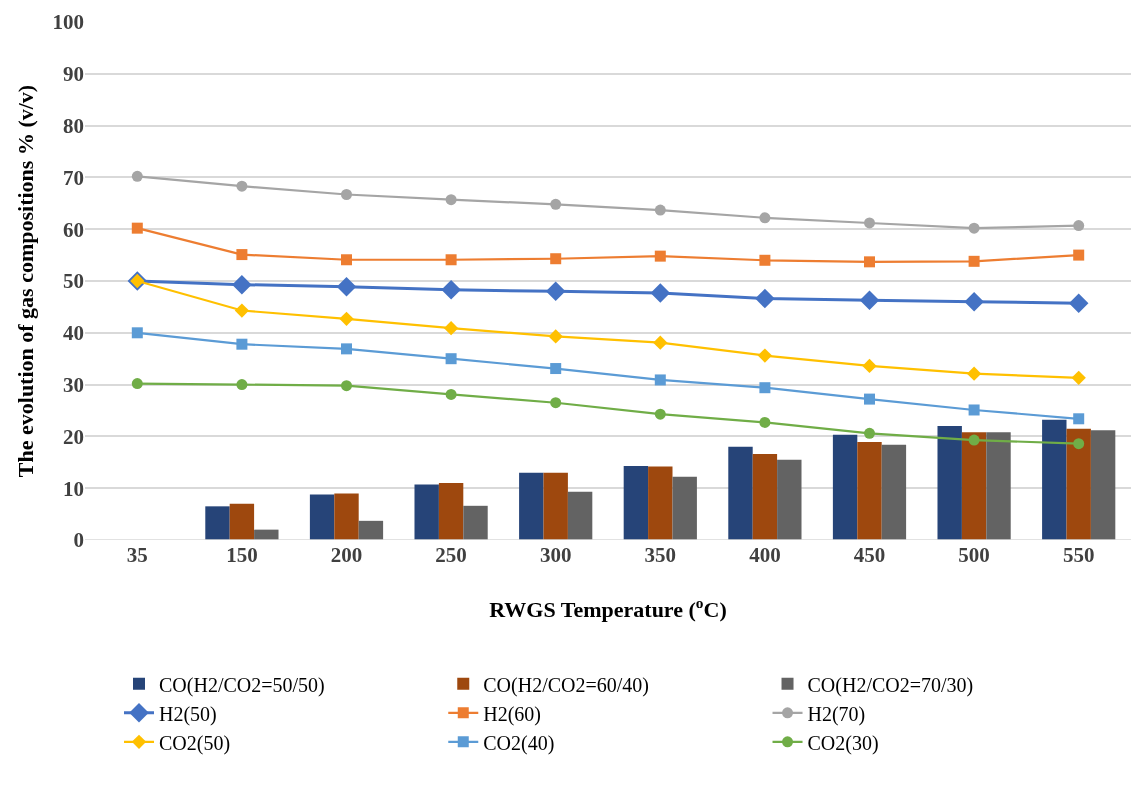  I want to click on legend-label: H2(50), so click(188, 714).